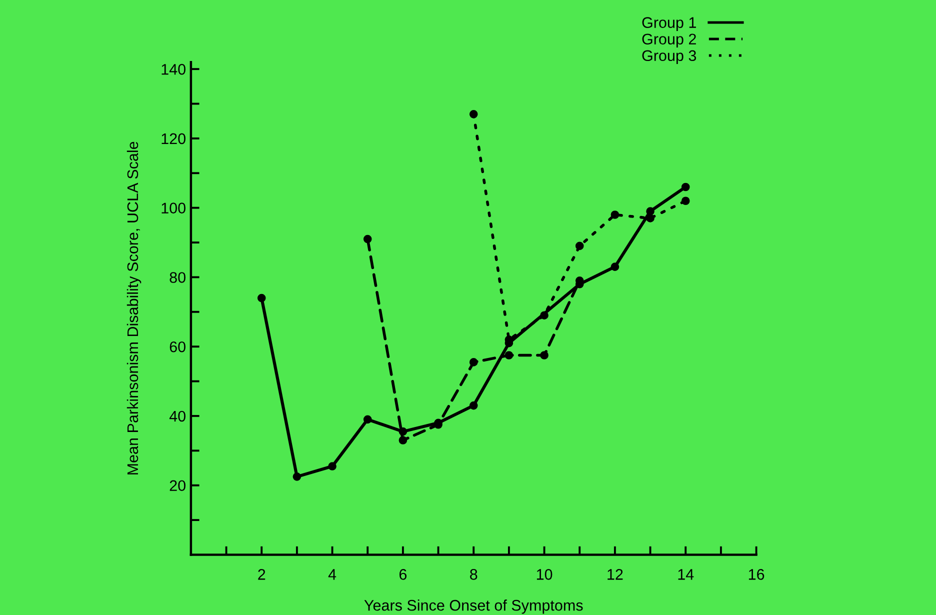  Describe the element at coordinates (178, 277) in the screenshot. I see `y-tick-label: 80` at that location.